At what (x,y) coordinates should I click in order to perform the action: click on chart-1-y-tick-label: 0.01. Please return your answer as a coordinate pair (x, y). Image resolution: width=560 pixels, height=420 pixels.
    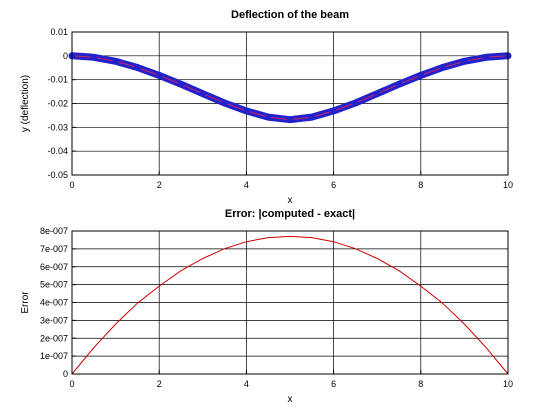
    Looking at the image, I should click on (59, 32).